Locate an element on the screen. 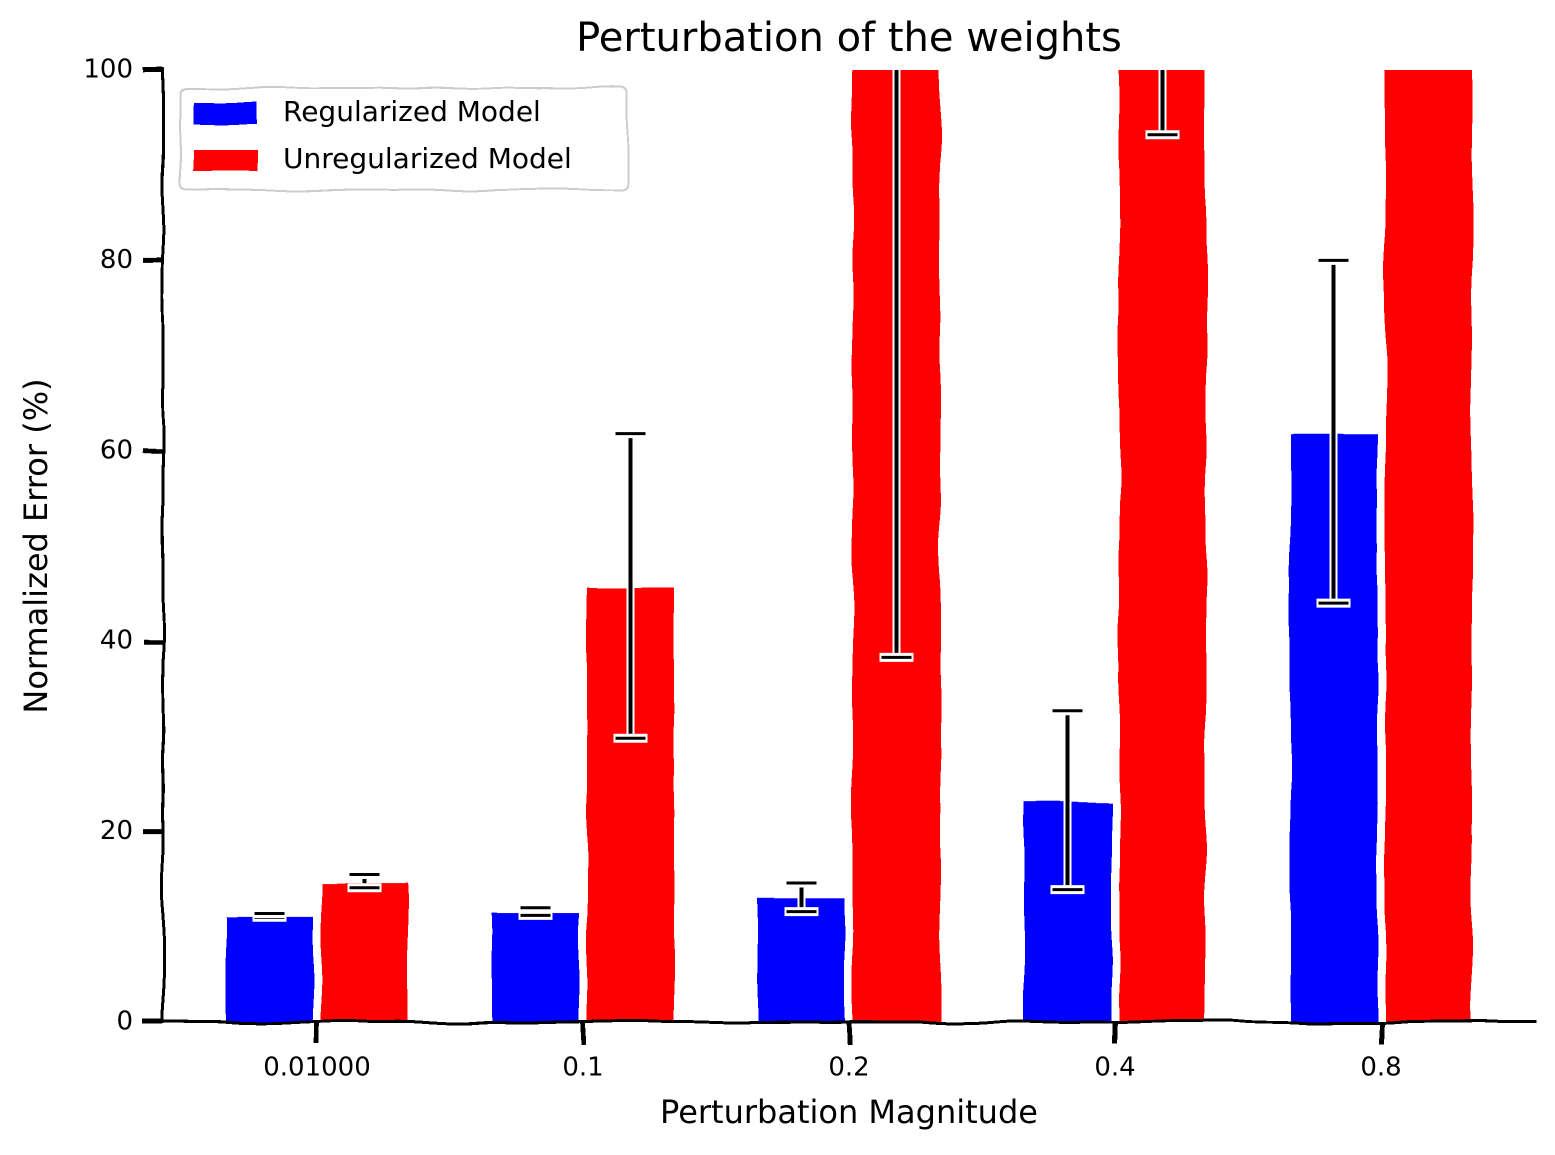 The image size is (1555, 1155). x-tick-label: 0.4 is located at coordinates (1114, 1068).